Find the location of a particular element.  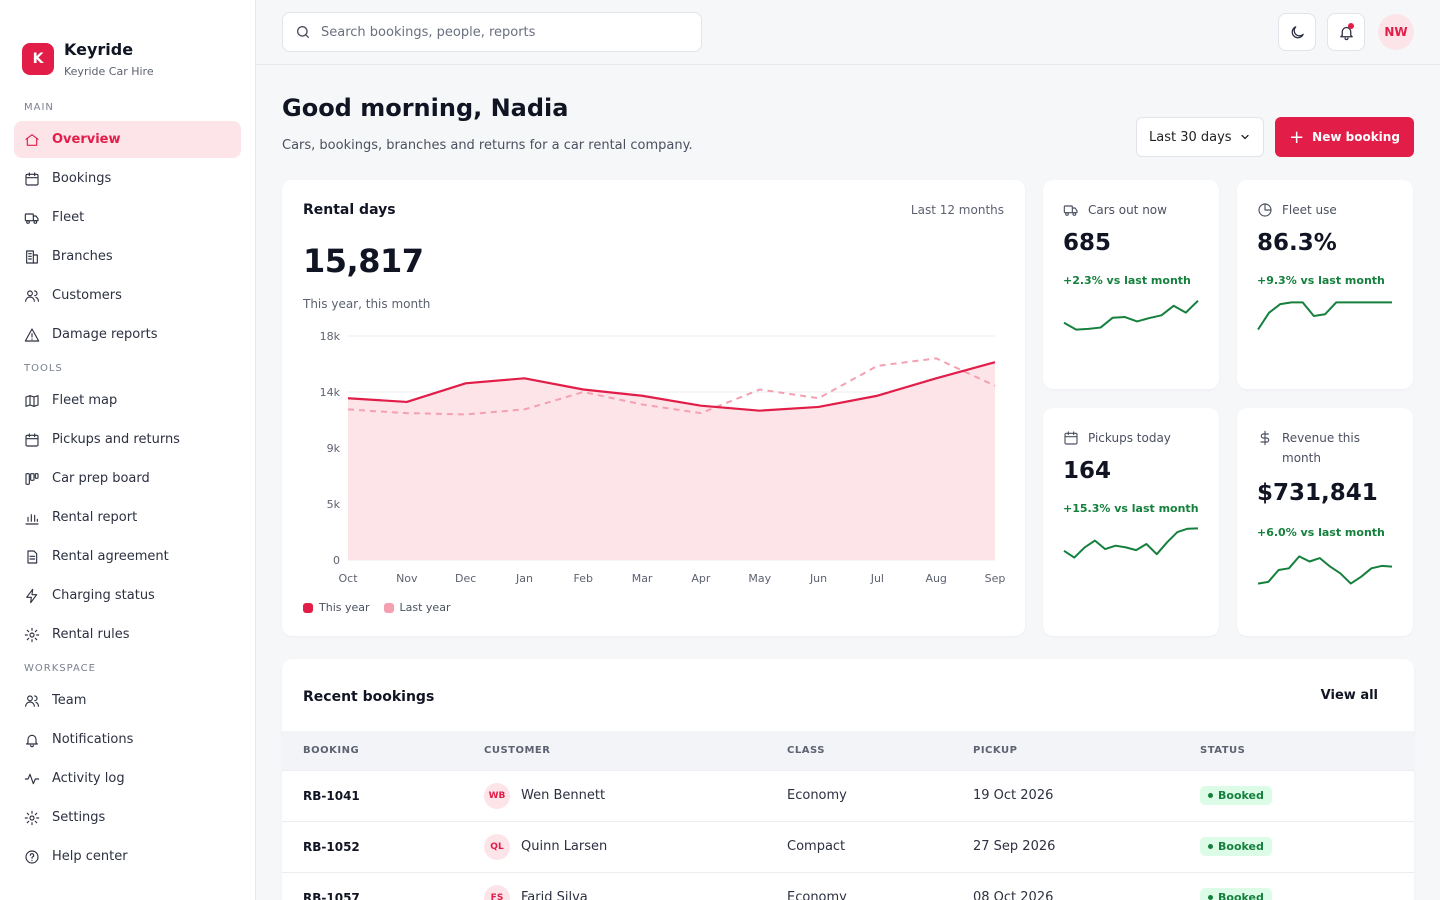

notifications-button is located at coordinates (1346, 32).